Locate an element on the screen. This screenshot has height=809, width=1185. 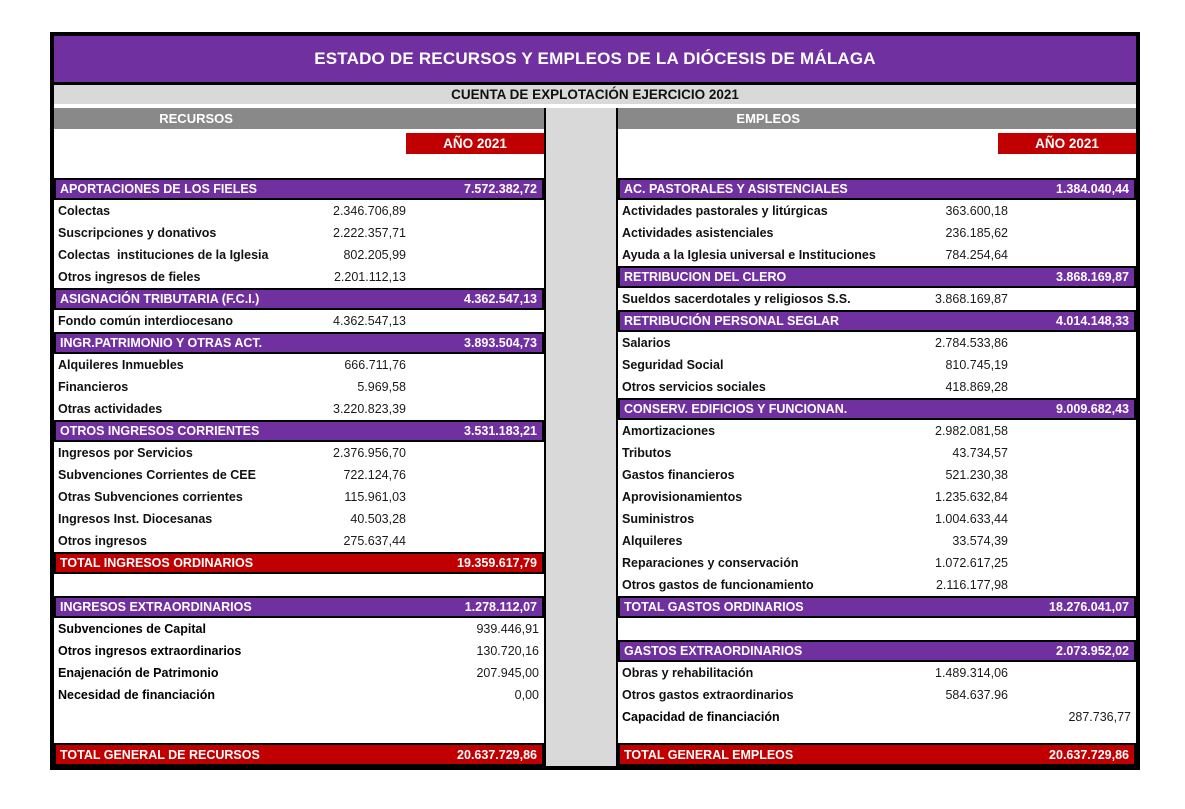
row-value: 3.868.169,87 is located at coordinates (971, 299).